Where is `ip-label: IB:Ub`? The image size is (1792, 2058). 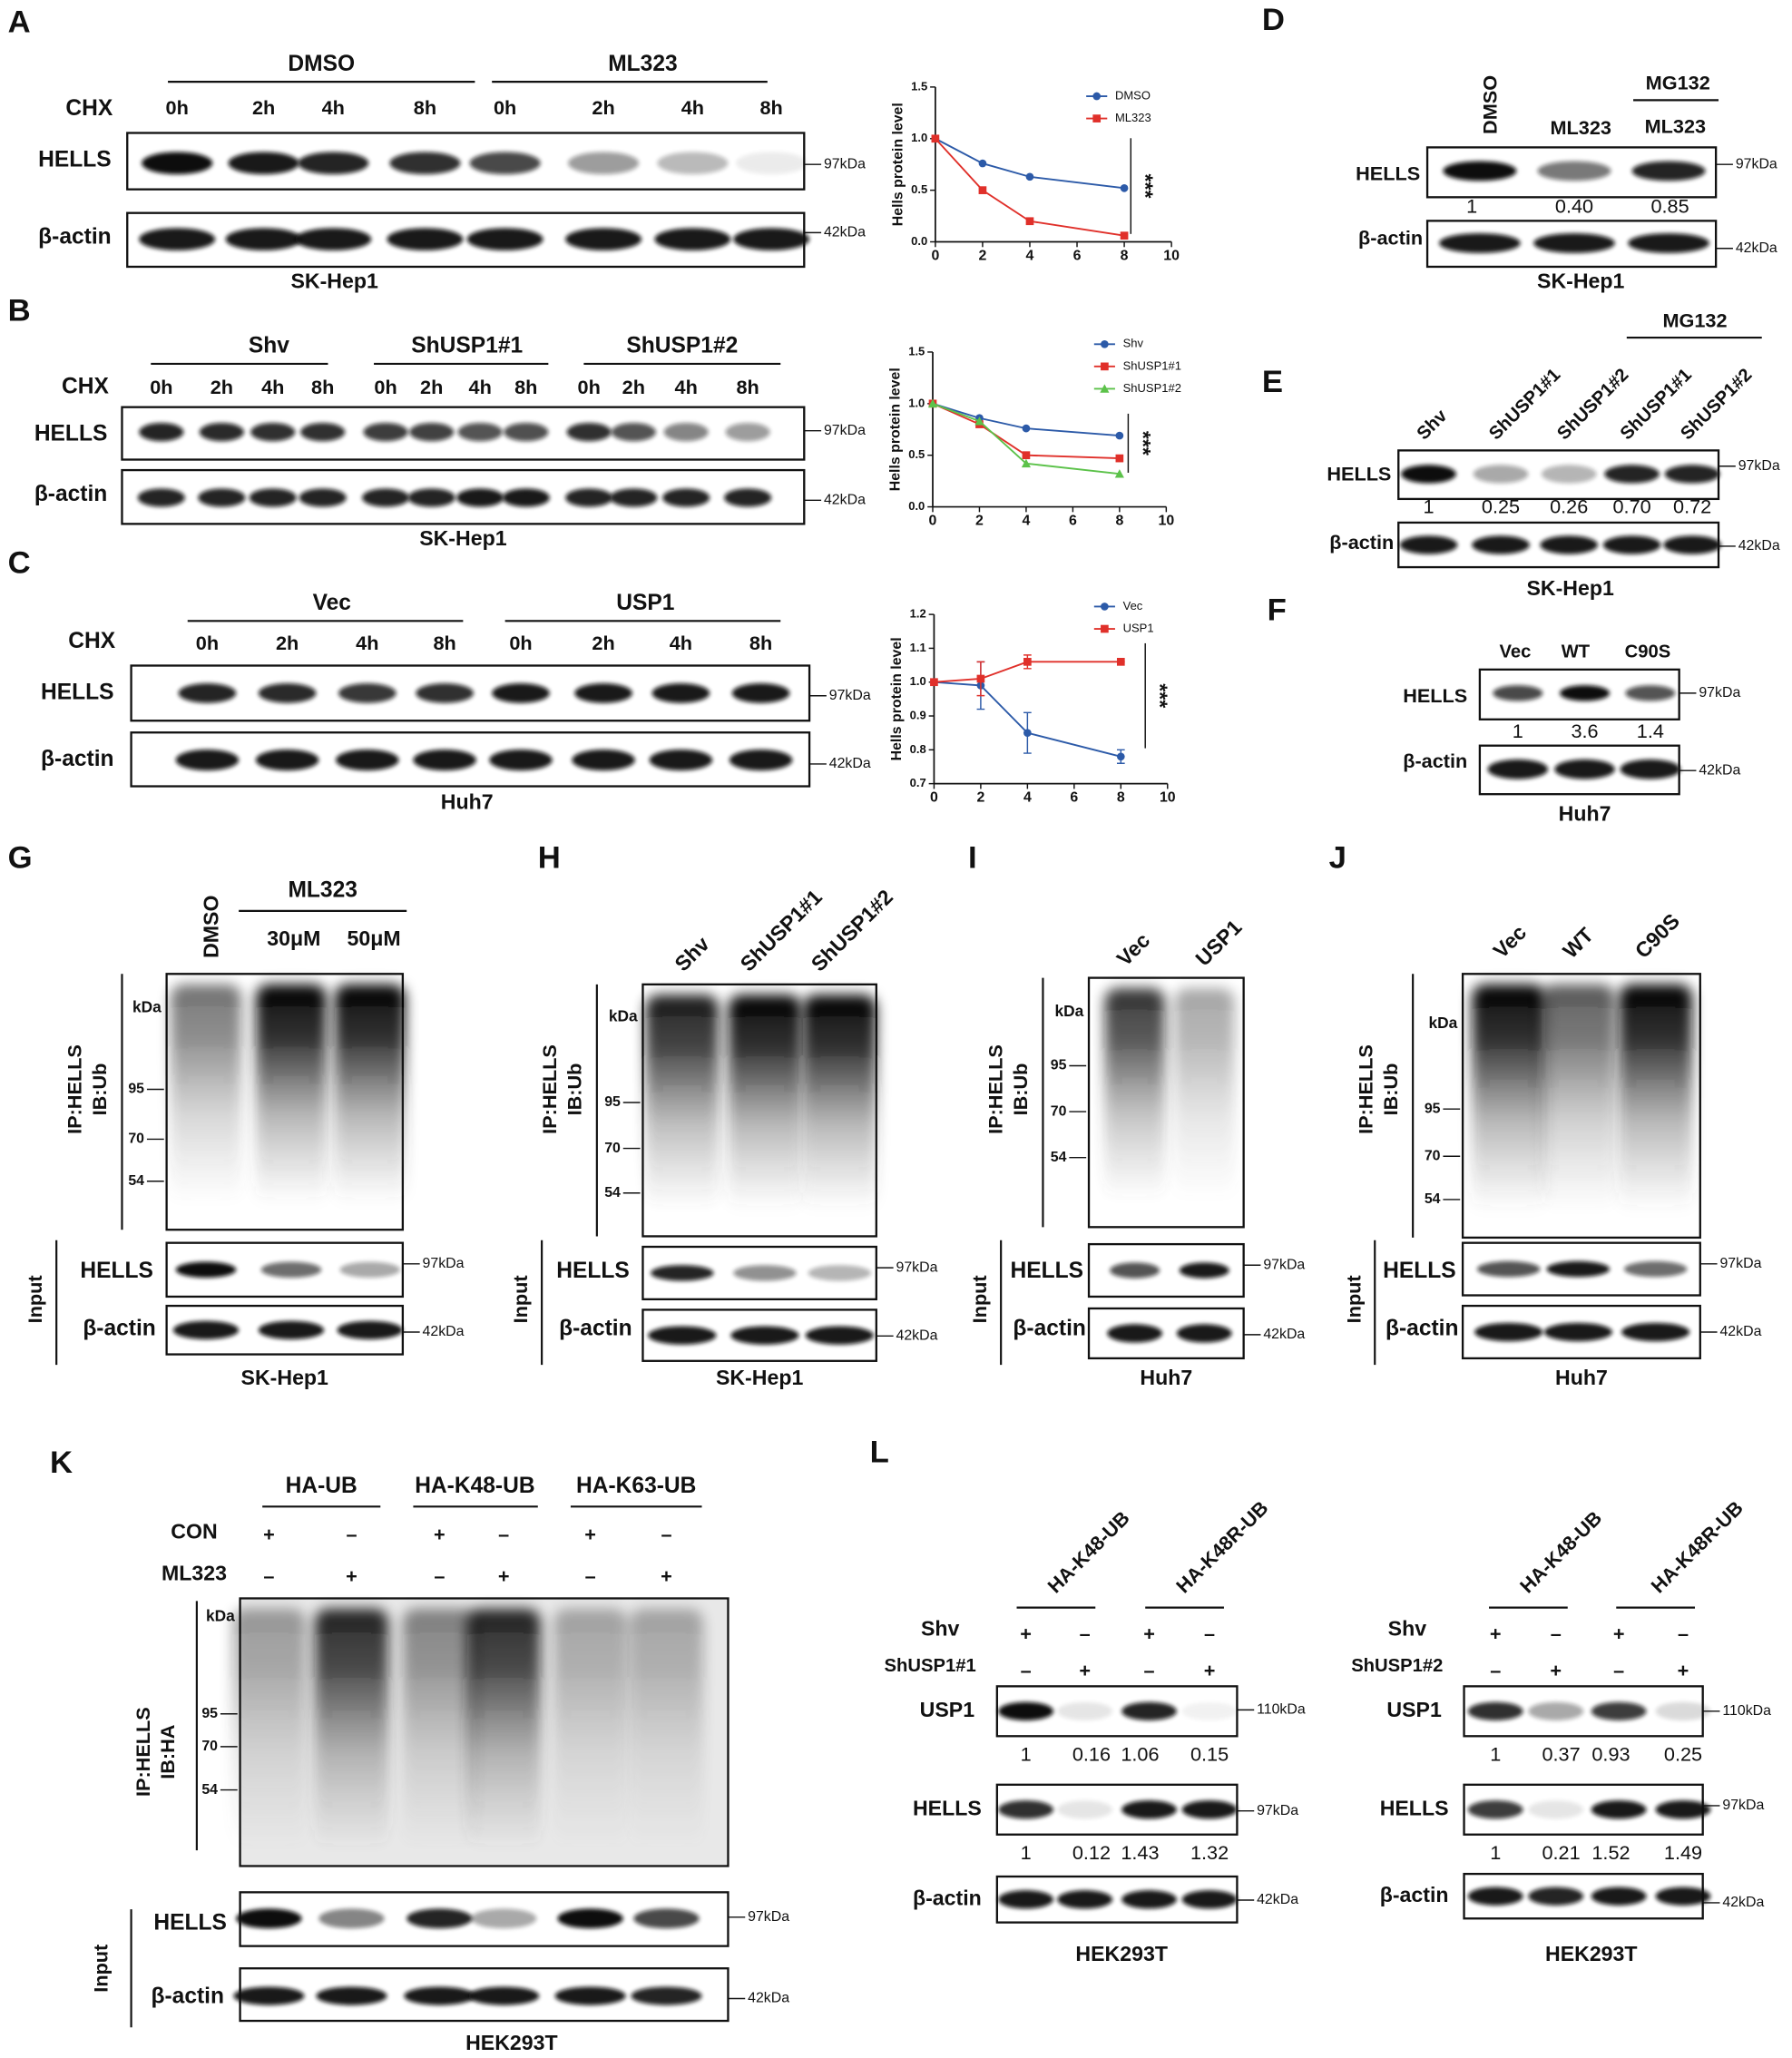
ip-label: IB:Ub is located at coordinates (574, 1089).